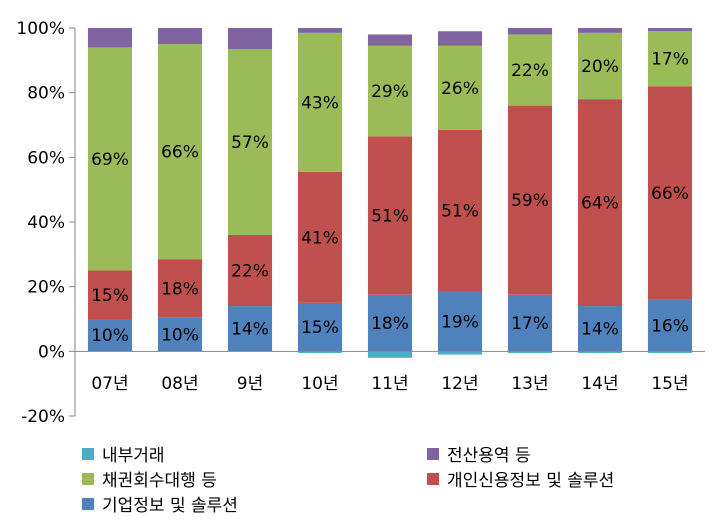 The height and width of the screenshot is (522, 720). Describe the element at coordinates (46, 223) in the screenshot. I see `y-tick-label: 40%` at that location.